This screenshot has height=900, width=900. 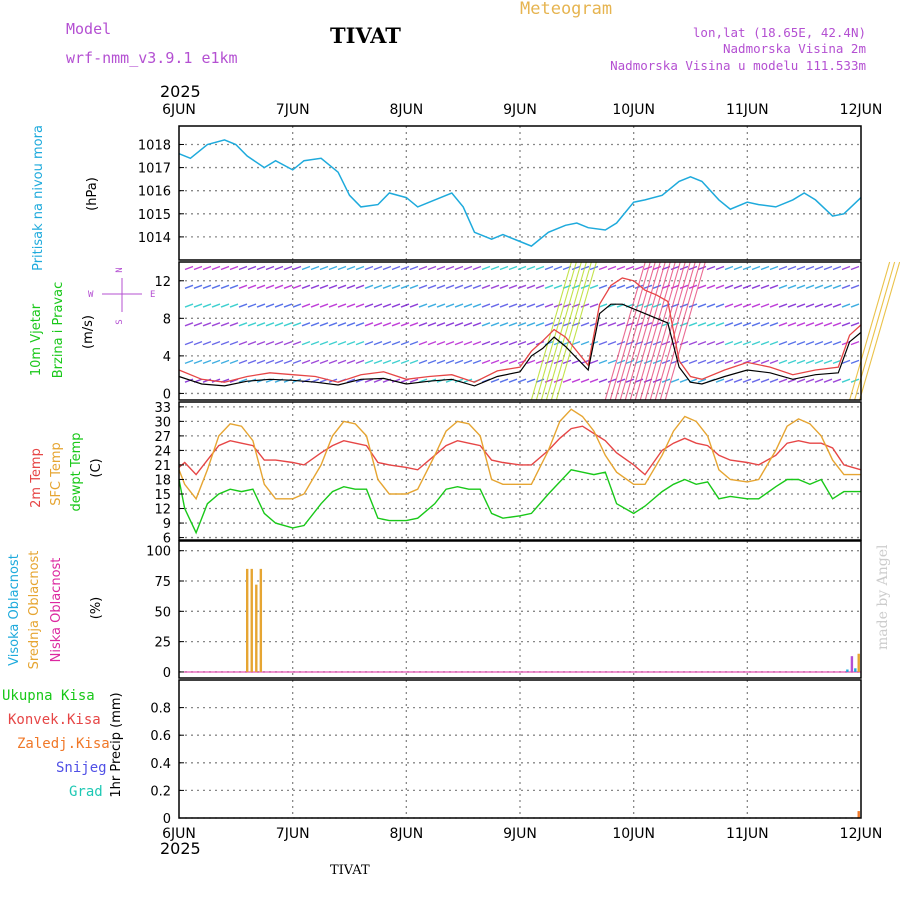 I want to click on compass-icon: N W E S, so click(x=121, y=295).